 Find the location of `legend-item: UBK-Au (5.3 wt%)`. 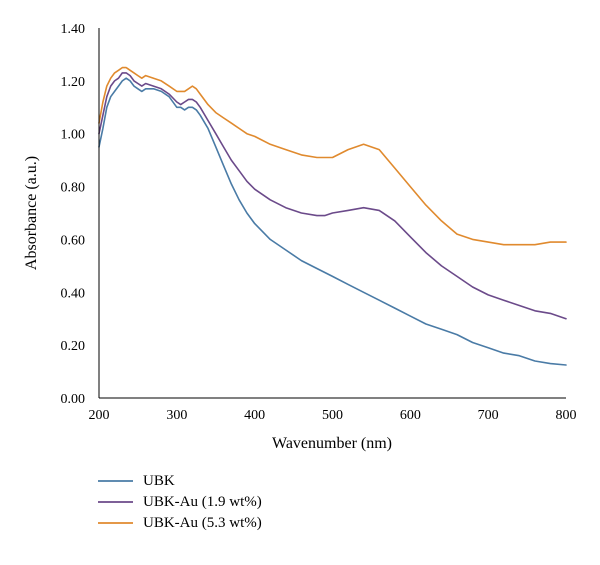

legend-item: UBK-Au (5.3 wt%) is located at coordinates (180, 523).